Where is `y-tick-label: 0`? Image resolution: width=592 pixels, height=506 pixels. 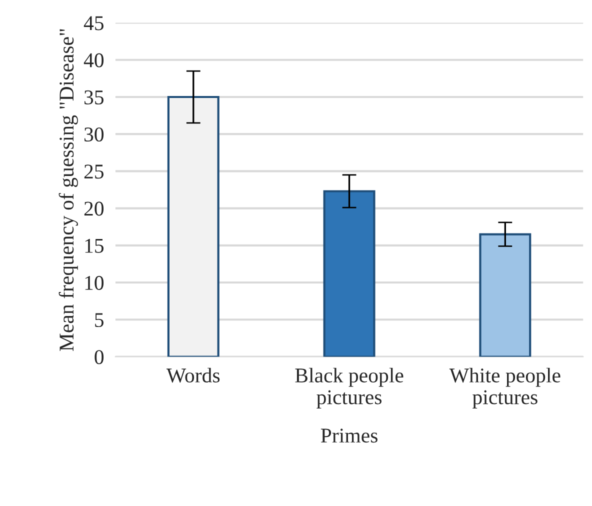 y-tick-label: 0 is located at coordinates (99, 357).